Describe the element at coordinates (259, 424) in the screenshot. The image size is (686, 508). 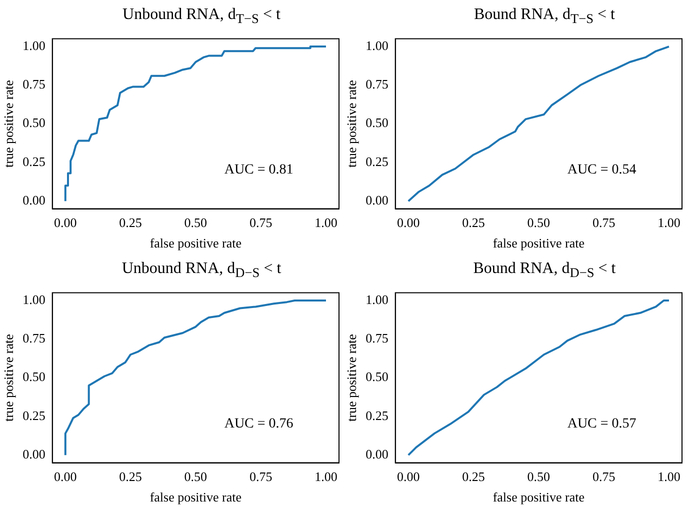
I see `annotation: AUC = 0.76` at that location.